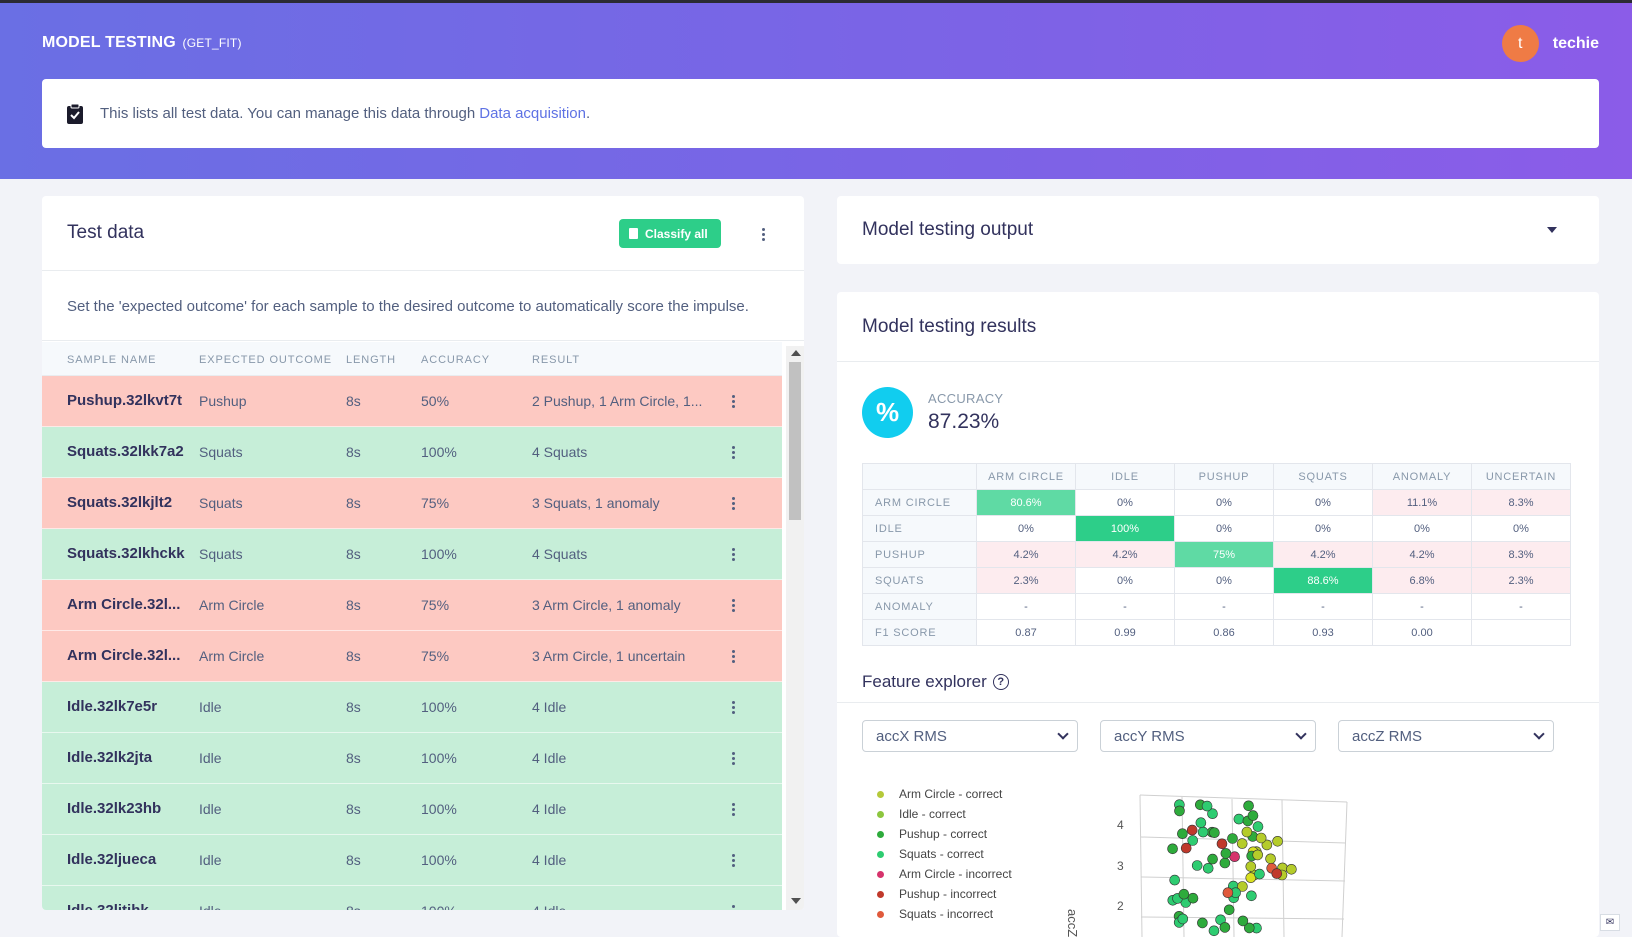 This screenshot has height=937, width=1632. What do you see at coordinates (970, 736) in the screenshot?
I see `x-axis-select: accX RMS` at bounding box center [970, 736].